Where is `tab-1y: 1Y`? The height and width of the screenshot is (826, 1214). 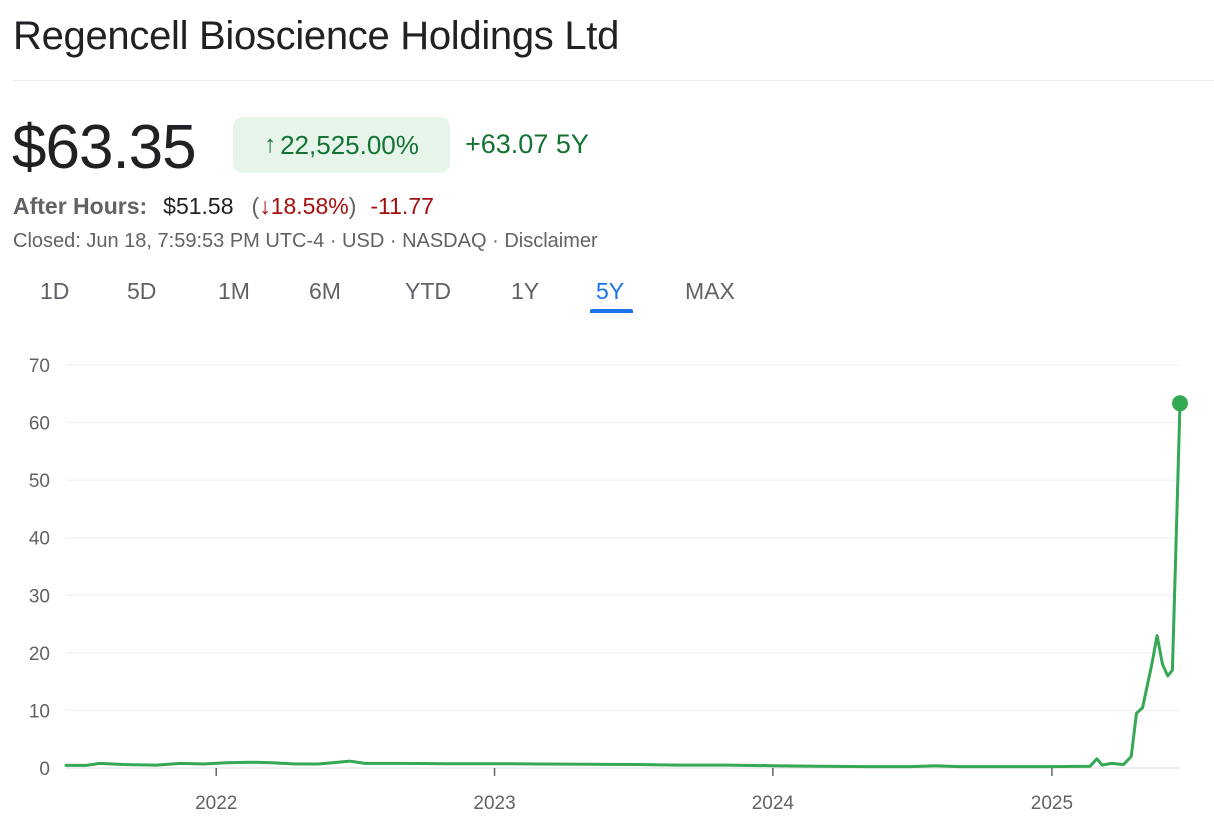 tab-1y: 1Y is located at coordinates (525, 291).